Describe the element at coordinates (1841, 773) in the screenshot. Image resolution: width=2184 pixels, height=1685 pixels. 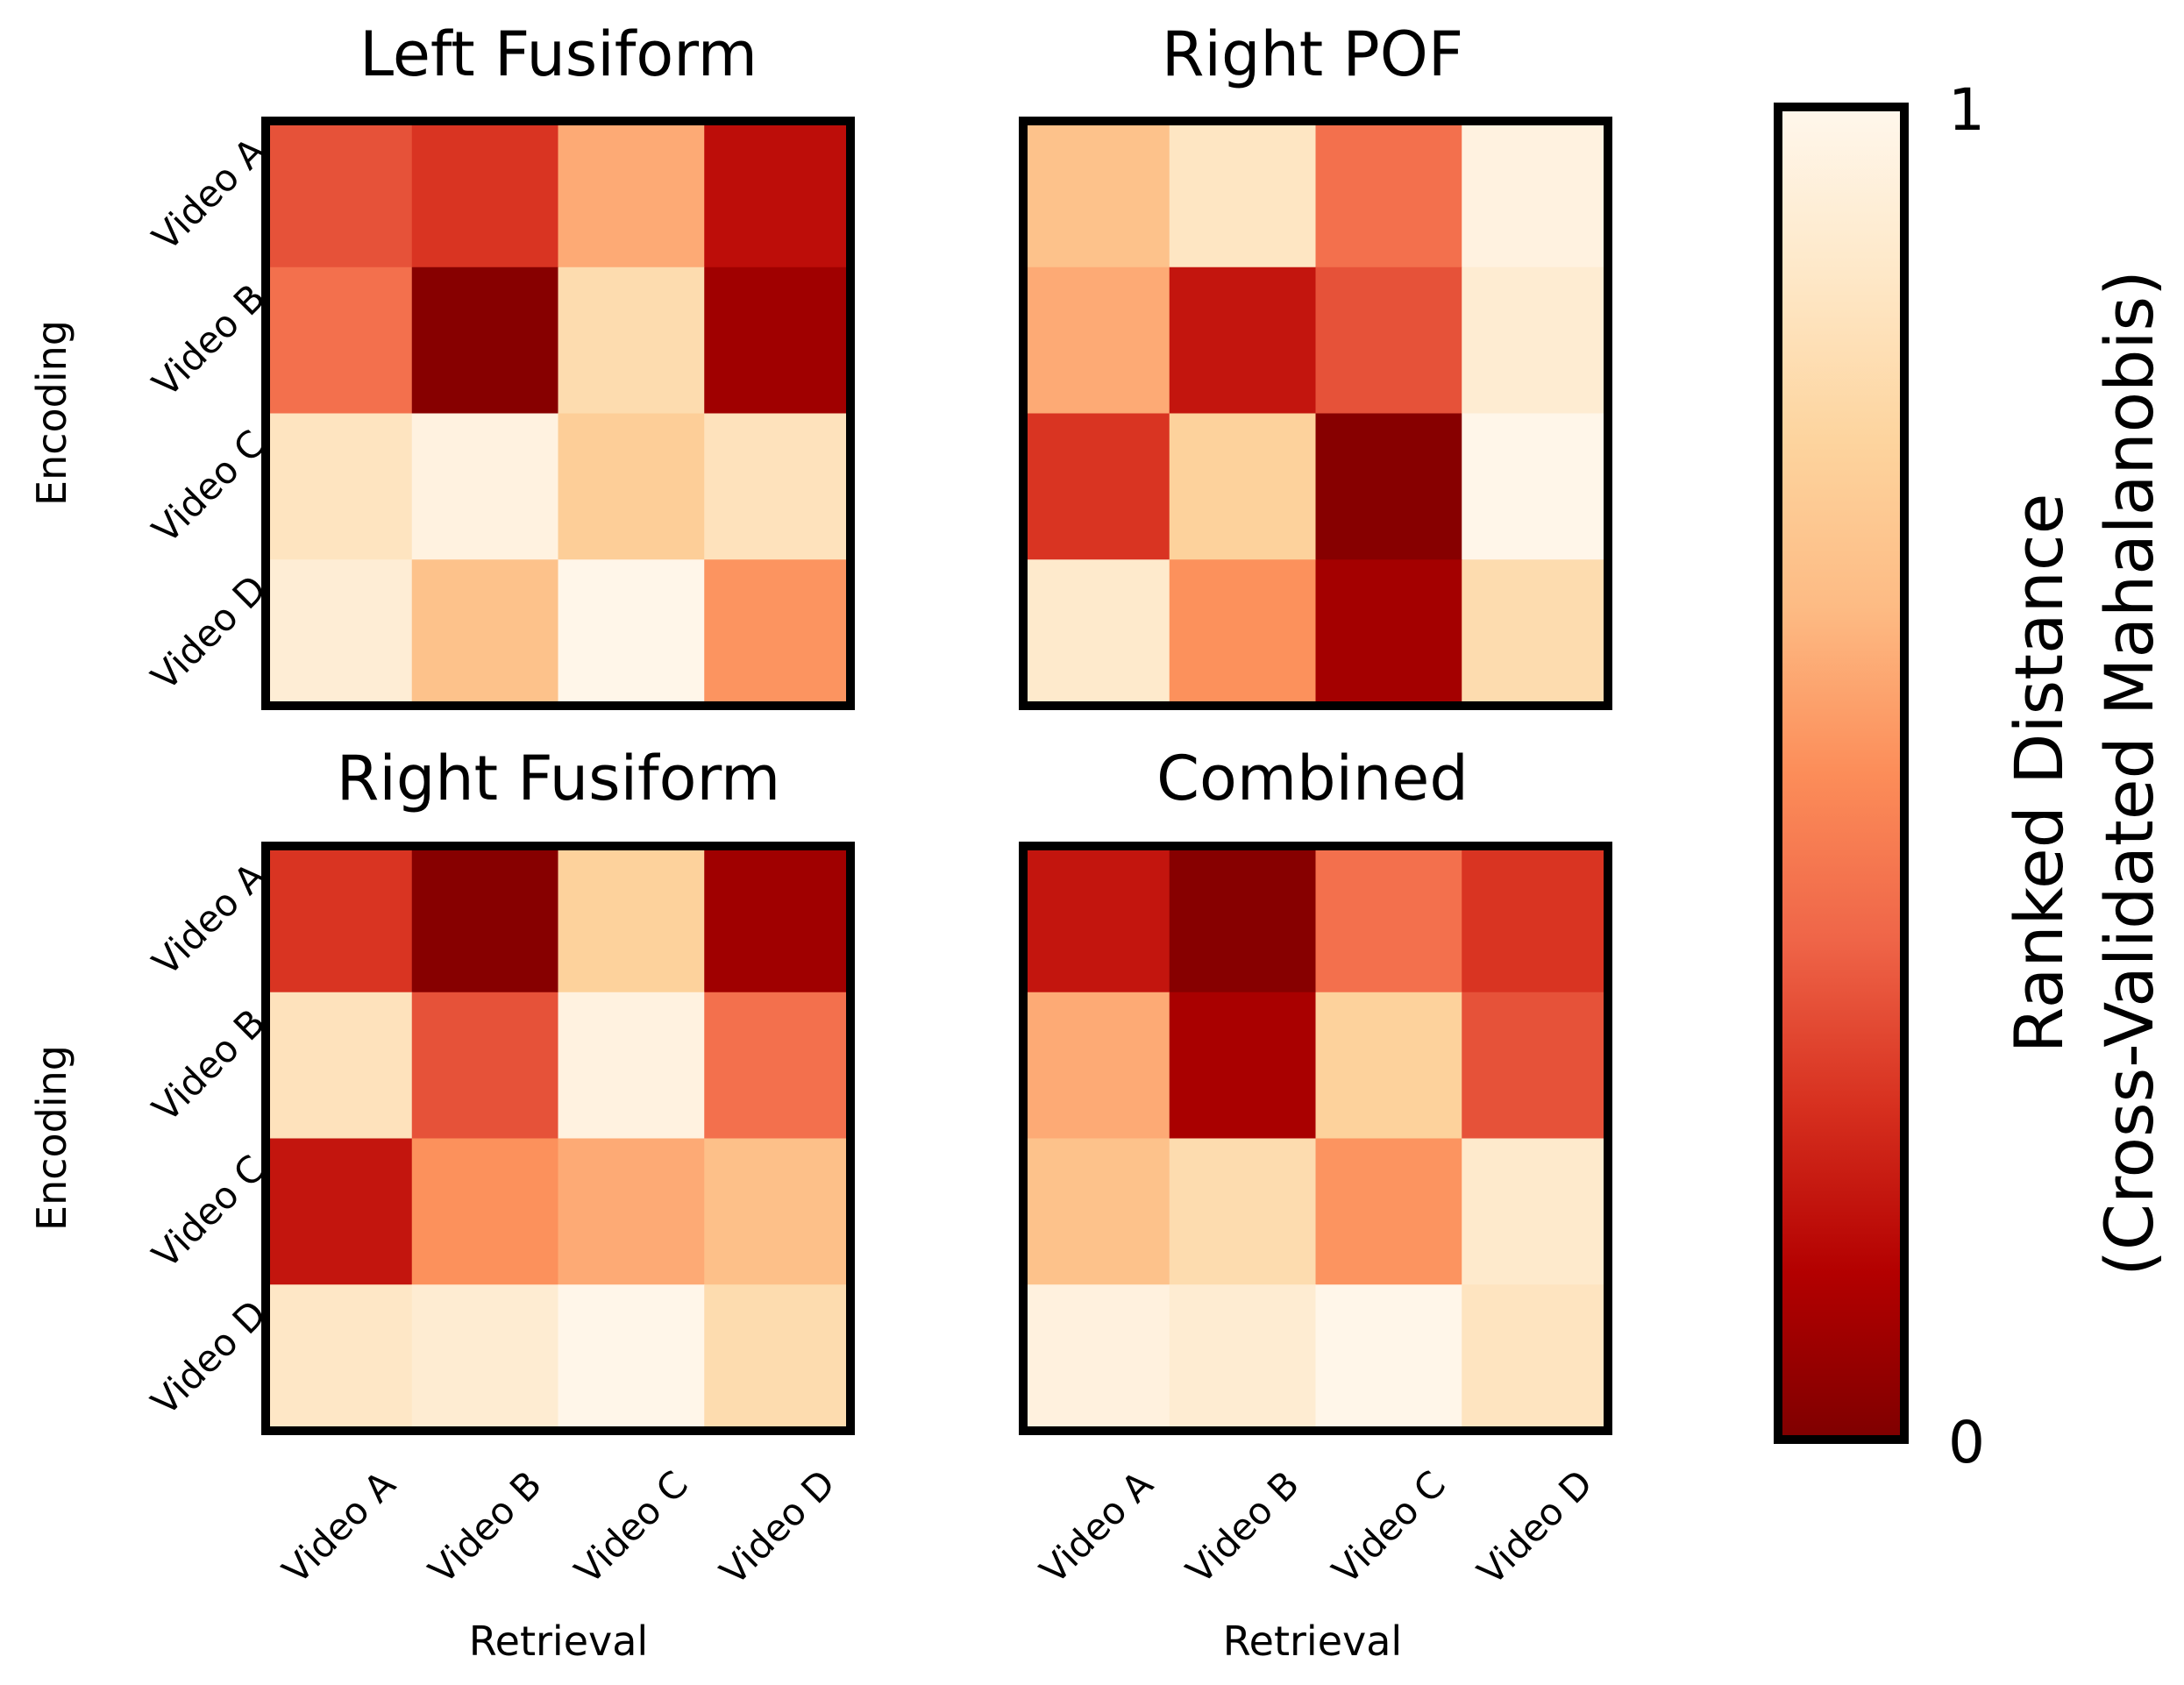
I see `colorbar-gradient` at that location.